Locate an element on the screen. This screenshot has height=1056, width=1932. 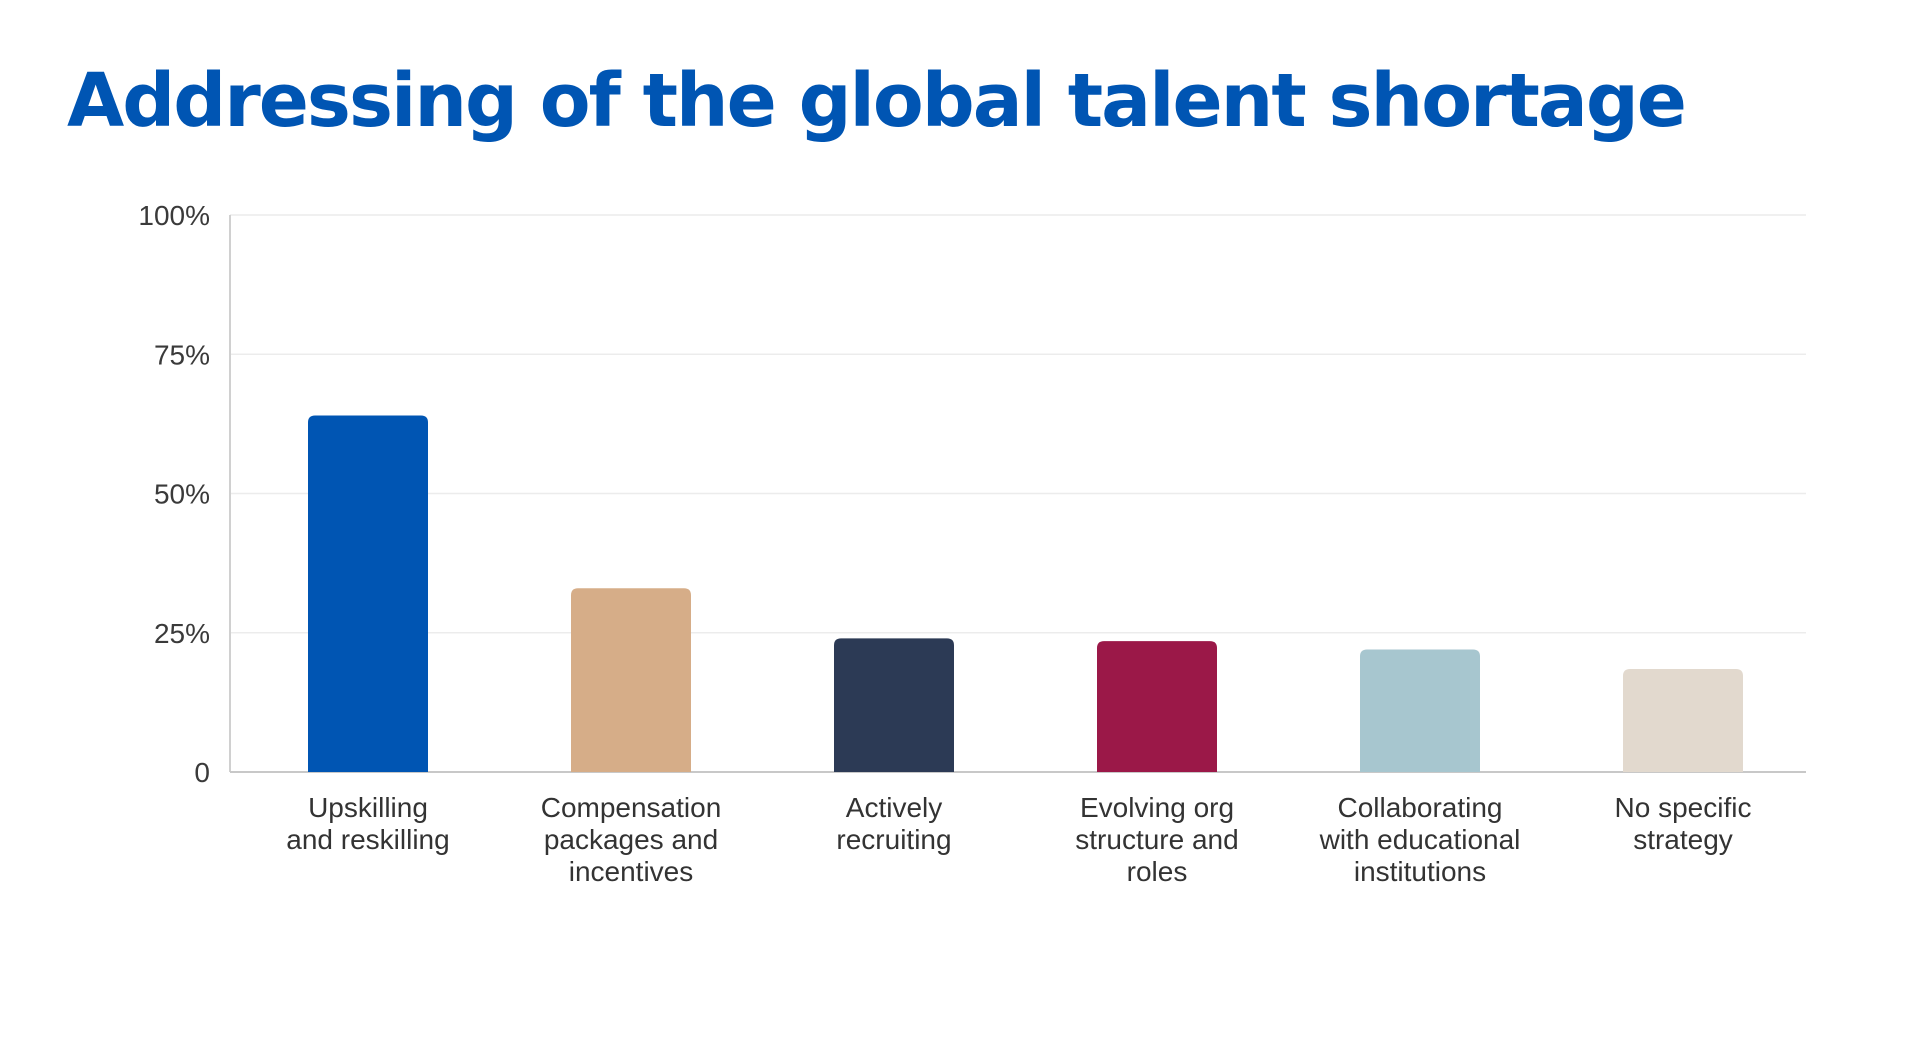
y-axis-tick-labels: 0 25% 50% 75% 100% is located at coordinates (174, 494).